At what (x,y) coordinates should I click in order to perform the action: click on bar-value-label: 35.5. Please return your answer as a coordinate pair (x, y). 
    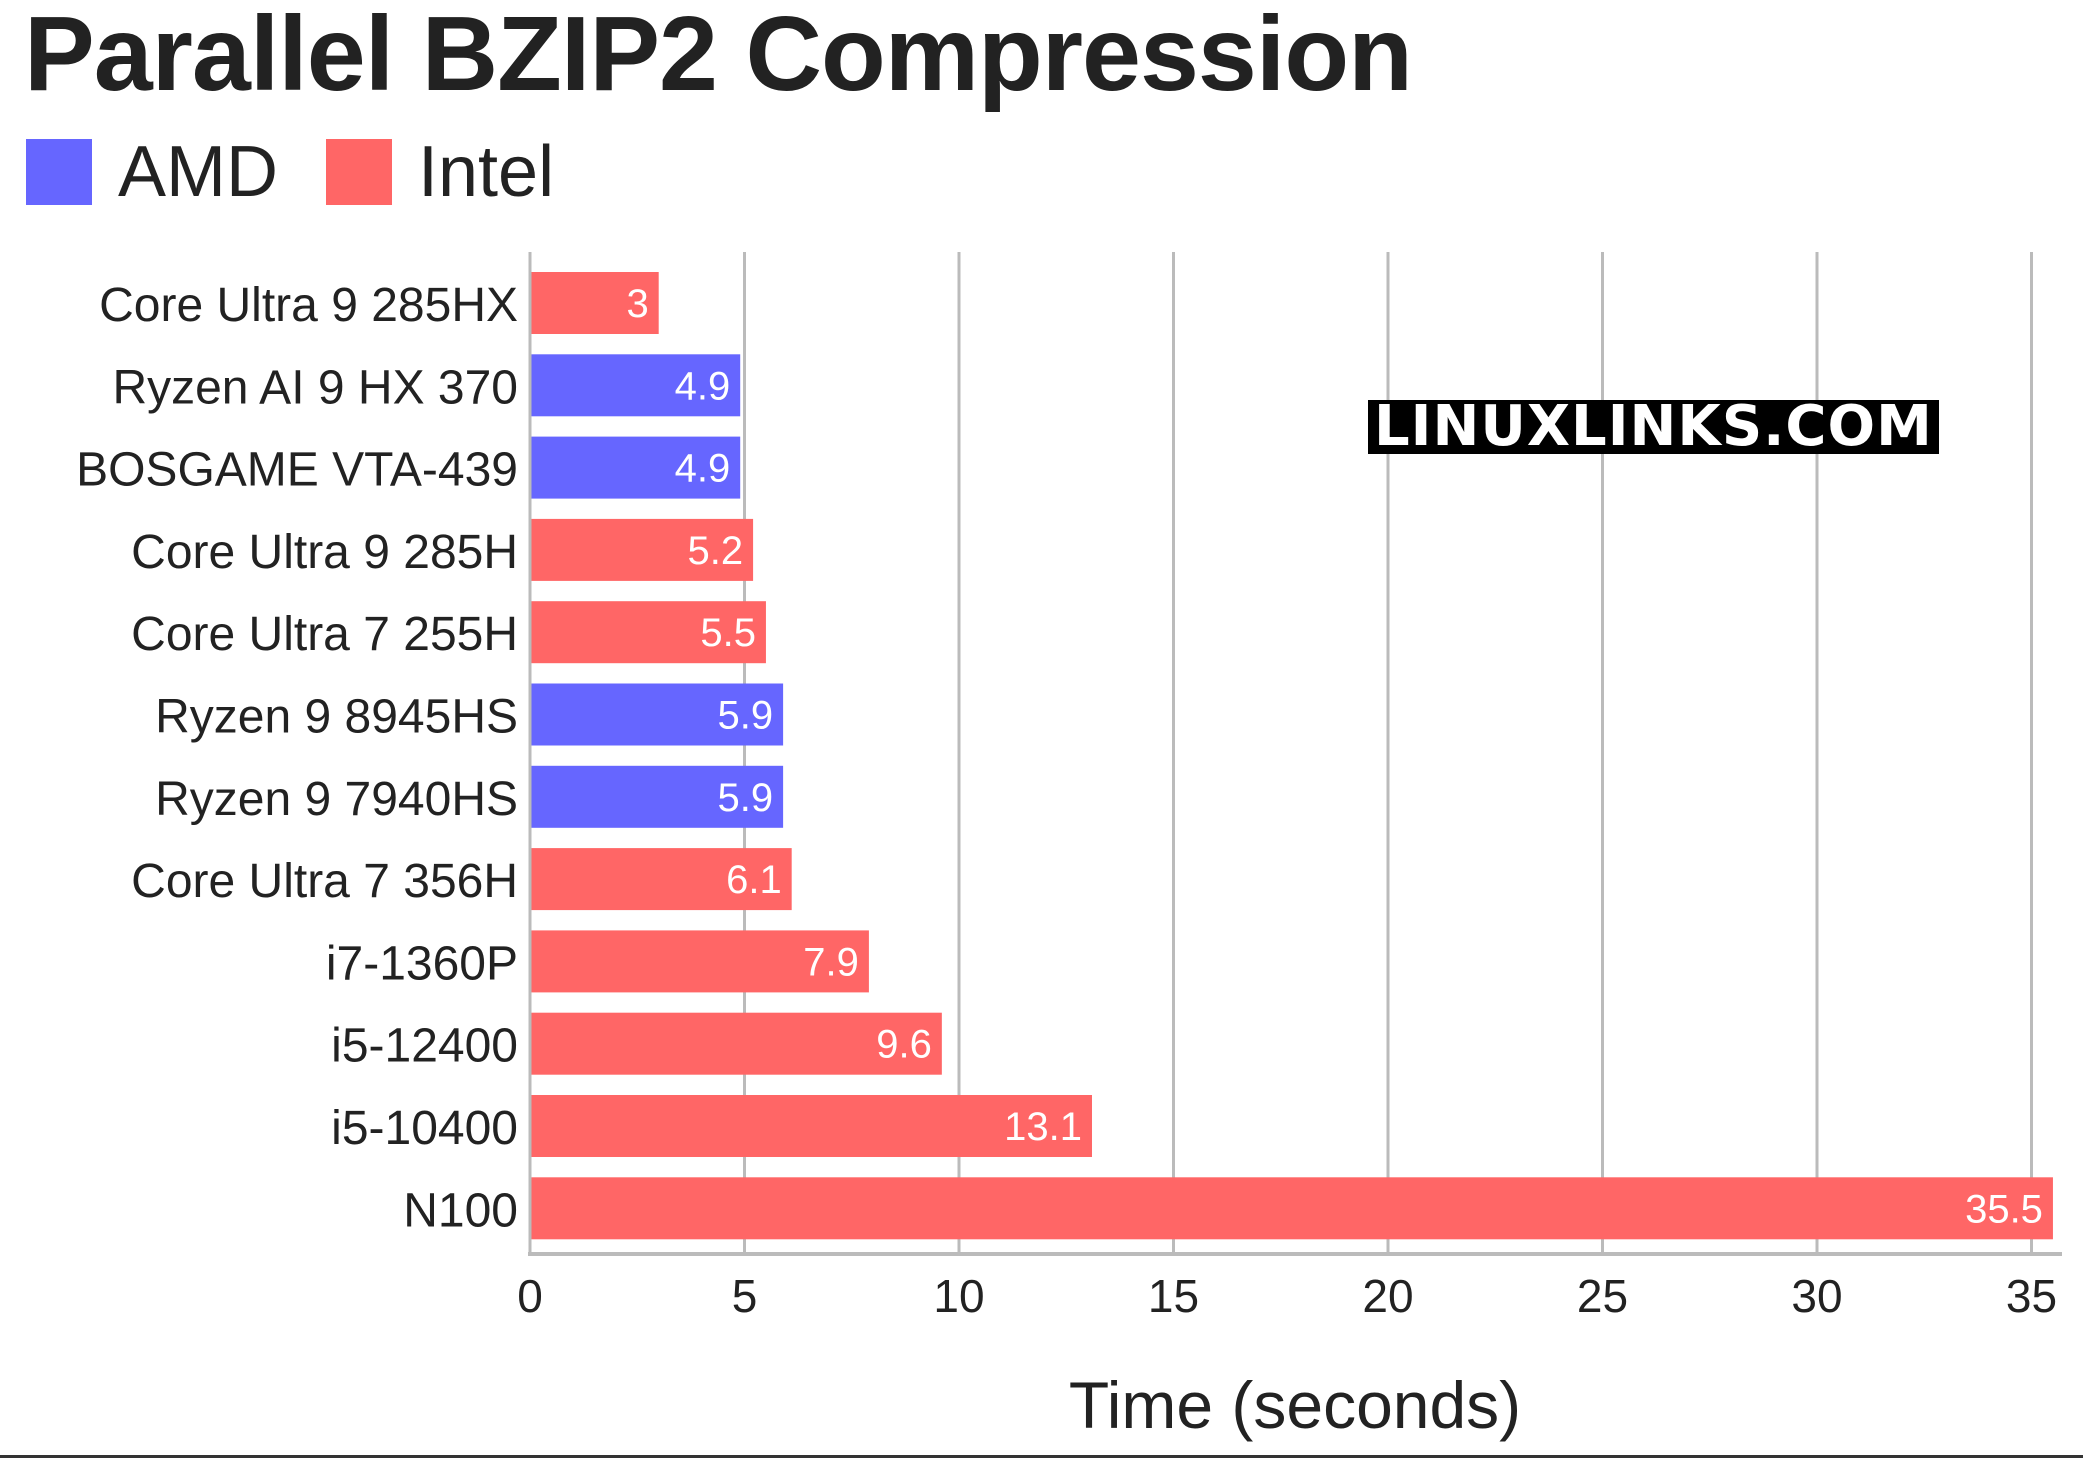
    Looking at the image, I should click on (2004, 1209).